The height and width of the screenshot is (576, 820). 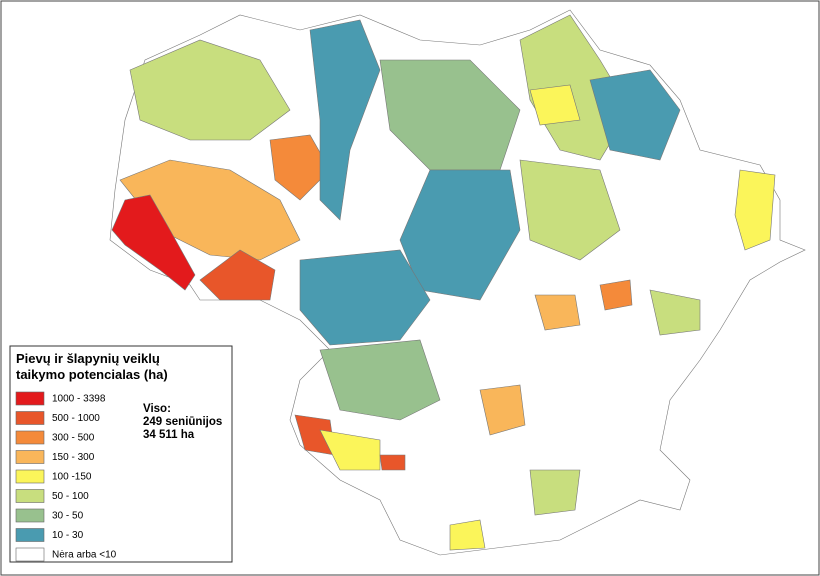 I want to click on legend-label: 30 - 50, so click(x=68, y=516).